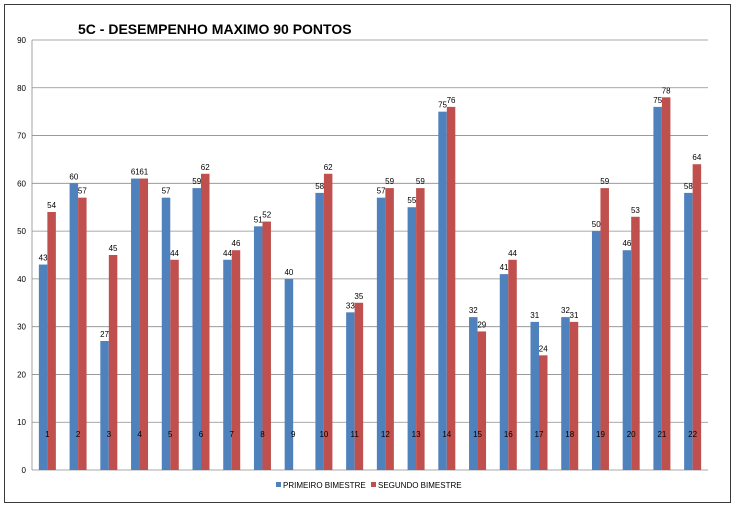  Describe the element at coordinates (692, 434) in the screenshot. I see `x-tick-label: 22` at that location.